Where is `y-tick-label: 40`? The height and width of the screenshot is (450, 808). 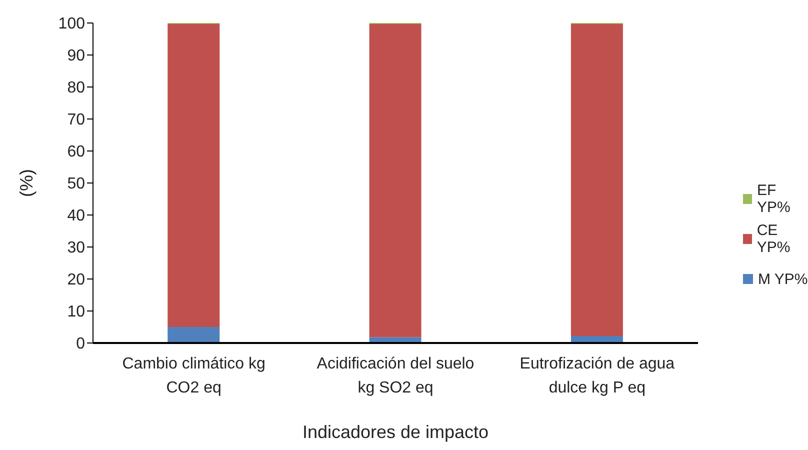
y-tick-label: 40 is located at coordinates (76, 216).